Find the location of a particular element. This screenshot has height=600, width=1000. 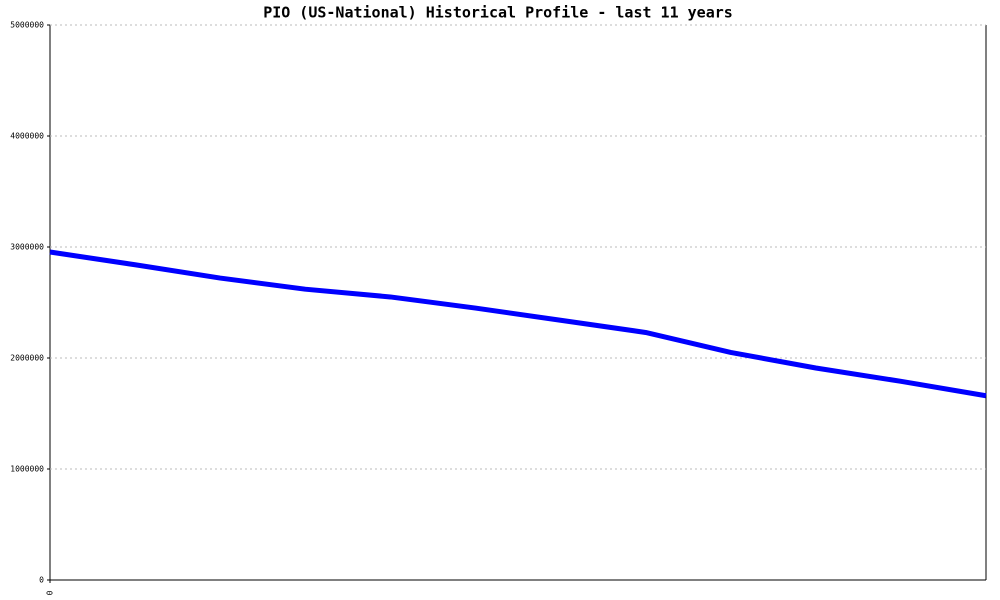

y-tick-label: 0 is located at coordinates (41, 580).